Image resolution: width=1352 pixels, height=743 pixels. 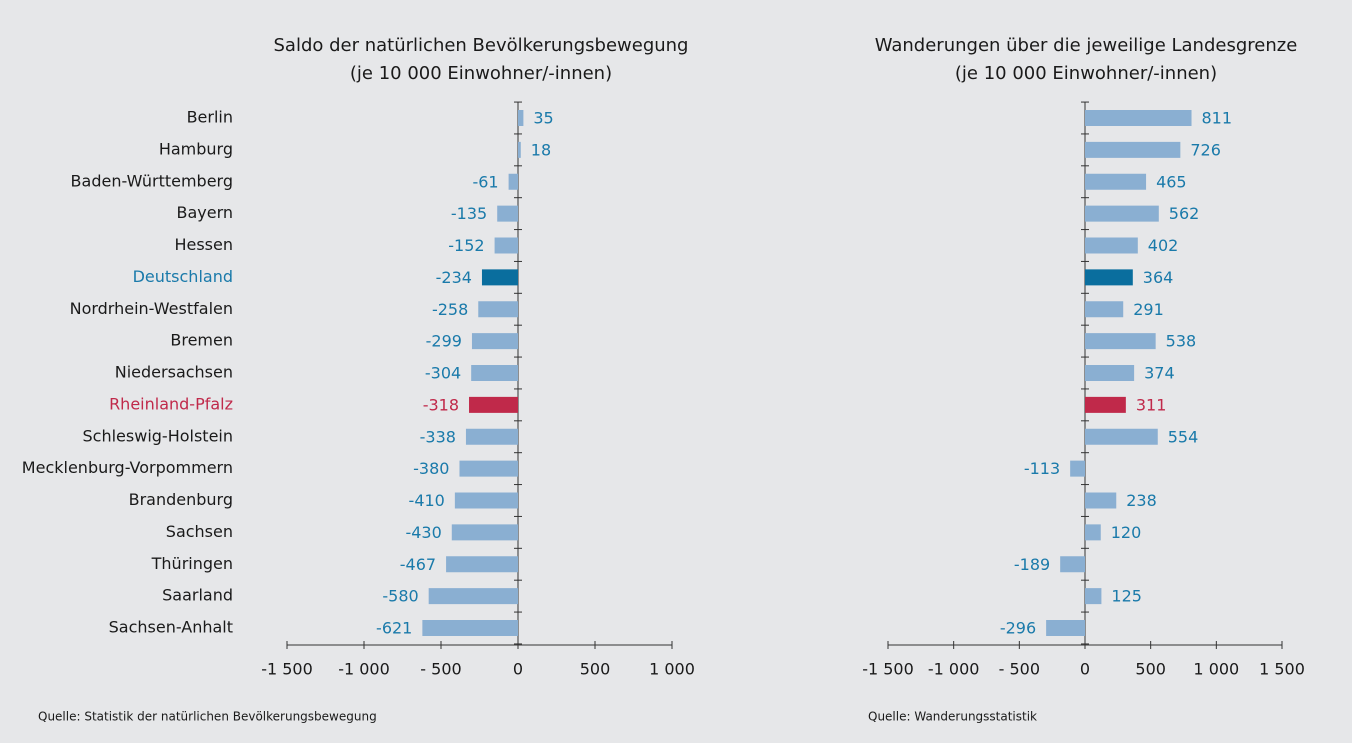 I want to click on category-label: Hessen, so click(x=203, y=244).